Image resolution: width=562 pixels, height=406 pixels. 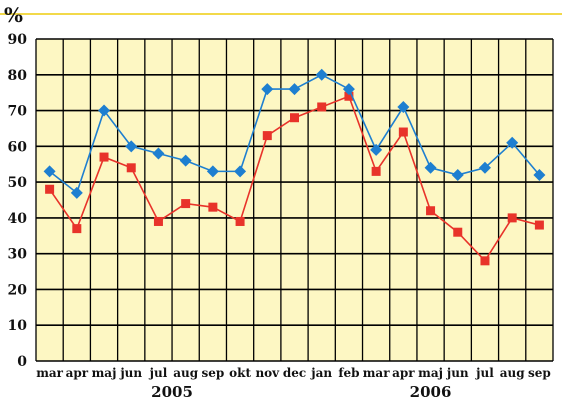 What do you see at coordinates (18, 40) in the screenshot?
I see `y-tick-label: 90` at bounding box center [18, 40].